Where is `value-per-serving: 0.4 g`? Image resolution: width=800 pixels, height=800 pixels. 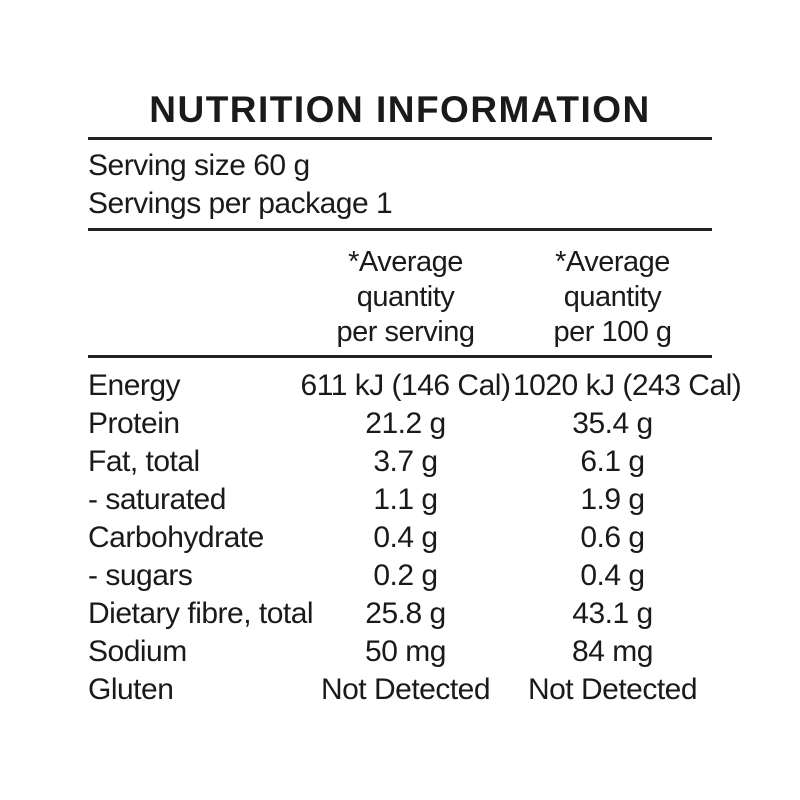
value-per-serving: 0.4 g is located at coordinates (405, 537).